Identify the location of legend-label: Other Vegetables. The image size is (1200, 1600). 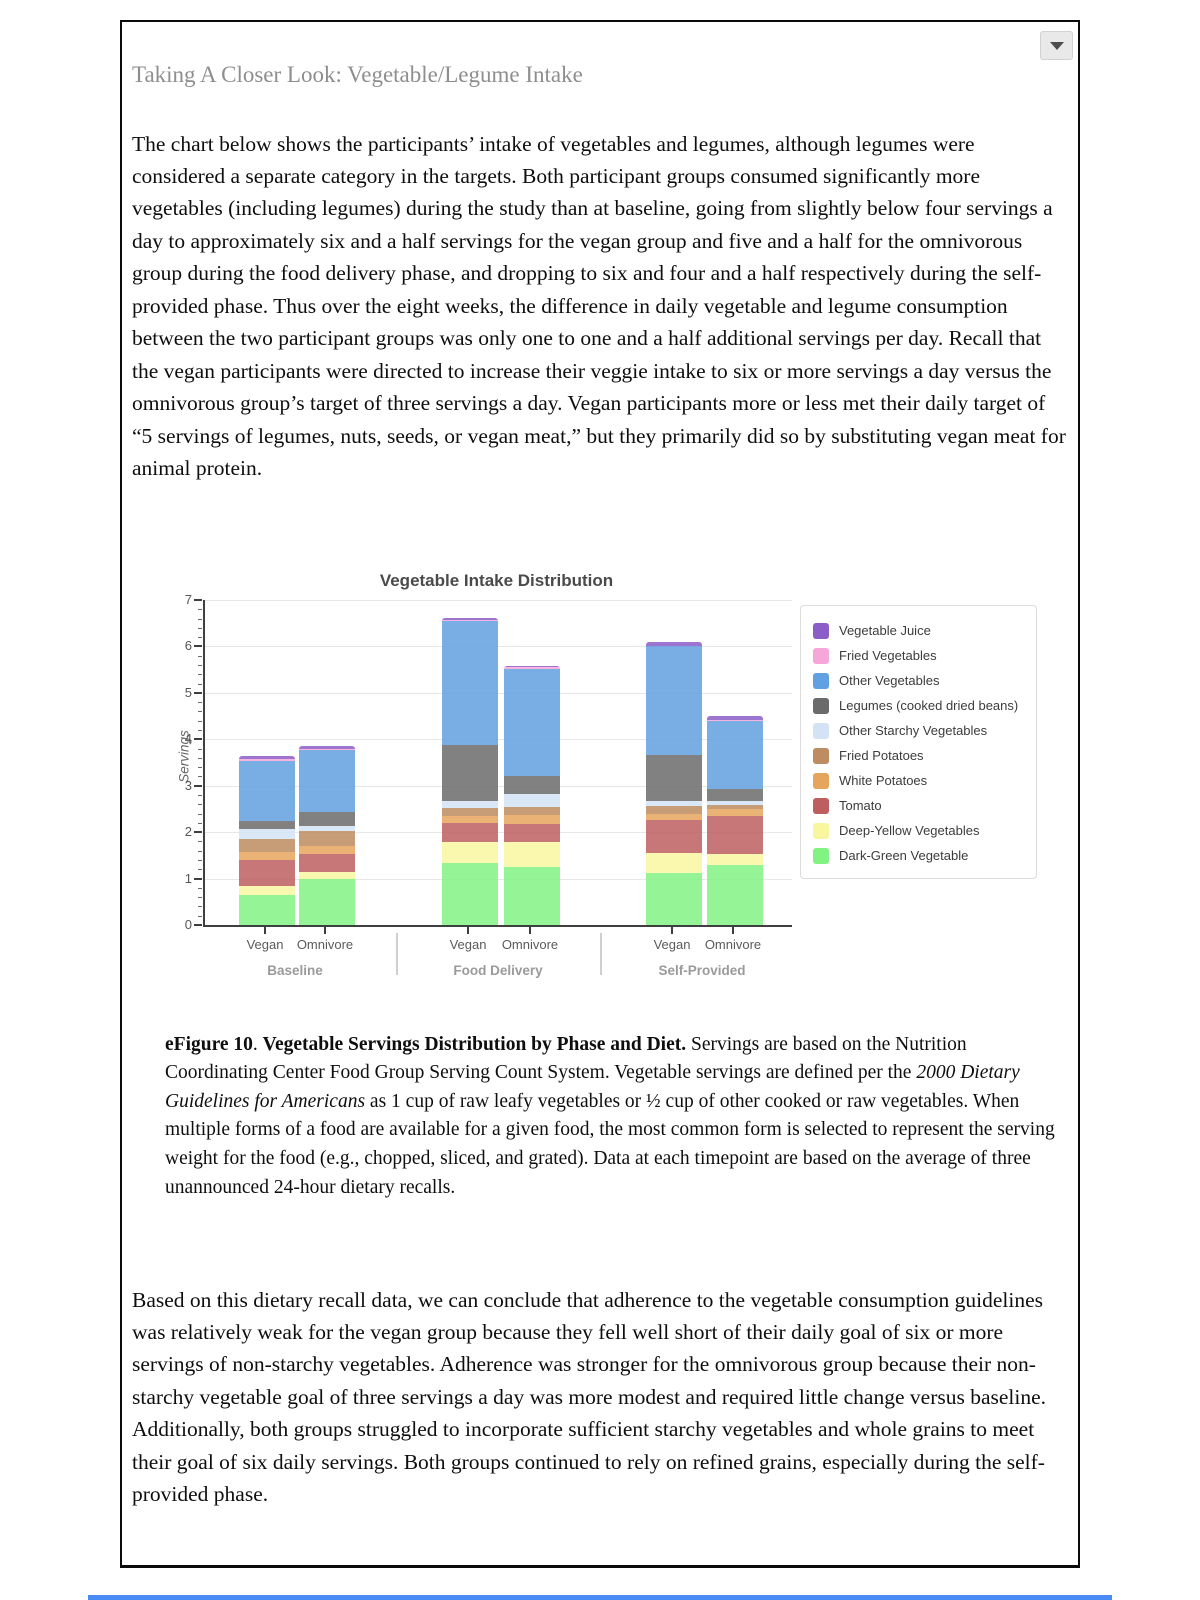
(889, 680).